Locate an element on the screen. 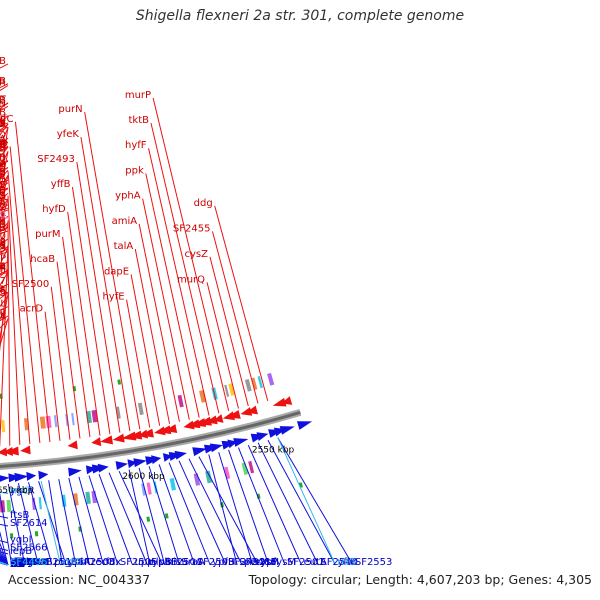 The image size is (600, 600). genome-backbone is located at coordinates (151, 439).